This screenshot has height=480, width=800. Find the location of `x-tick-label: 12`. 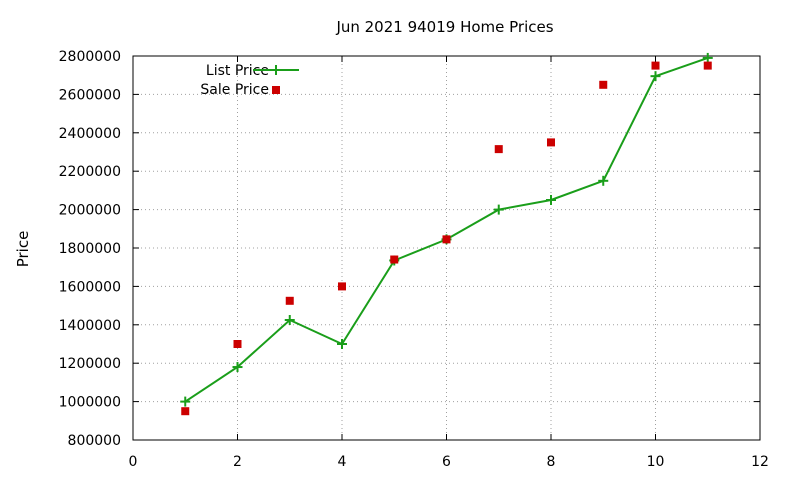

x-tick-label: 12 is located at coordinates (760, 462).